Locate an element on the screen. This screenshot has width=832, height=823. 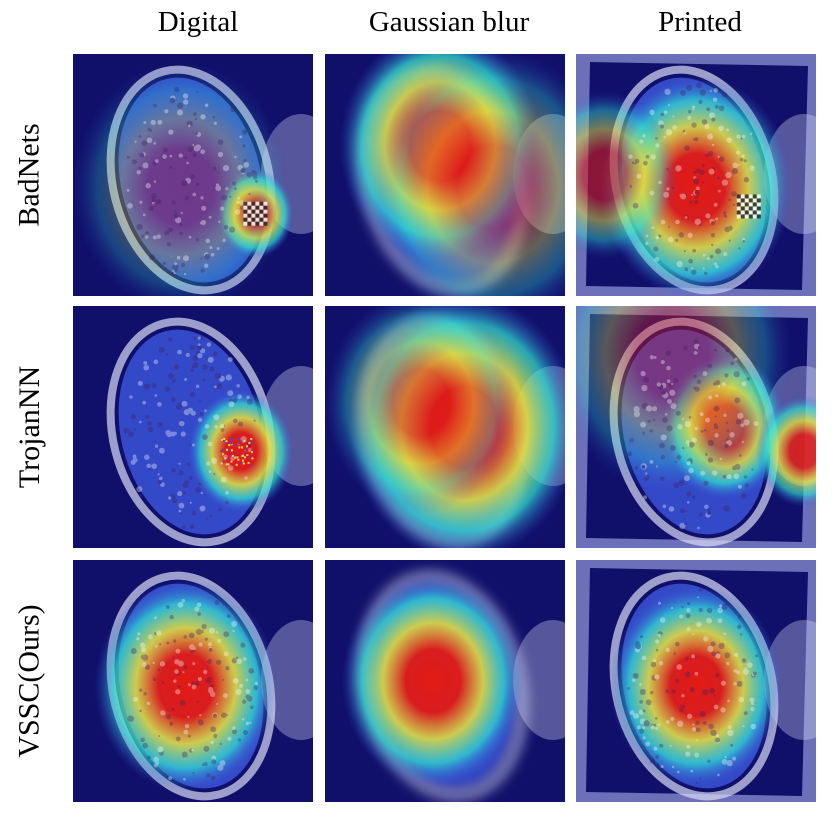
row-header-trojannn-label: TrojanNN is located at coordinates (29, 427).